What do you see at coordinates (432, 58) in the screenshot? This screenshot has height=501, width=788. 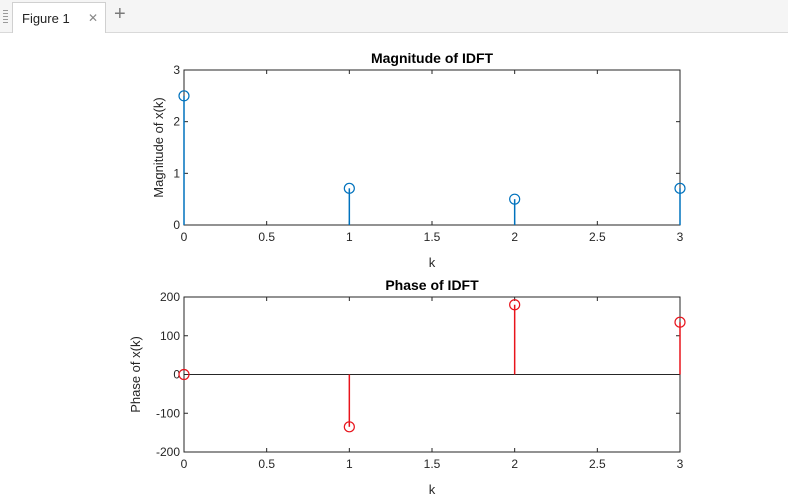 I see `chart-title: Magnitude of IDFT` at bounding box center [432, 58].